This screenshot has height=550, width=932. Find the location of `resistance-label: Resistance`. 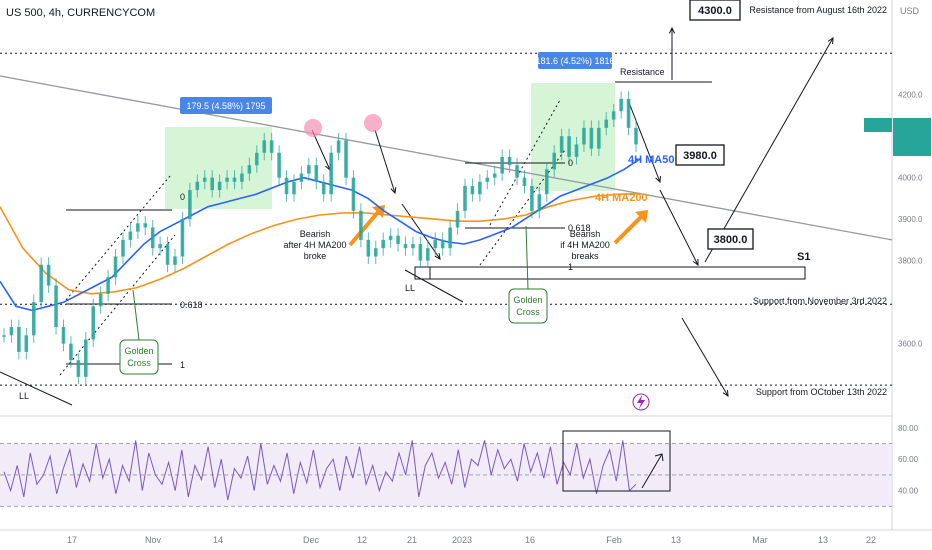

resistance-label: Resistance is located at coordinates (642, 72).